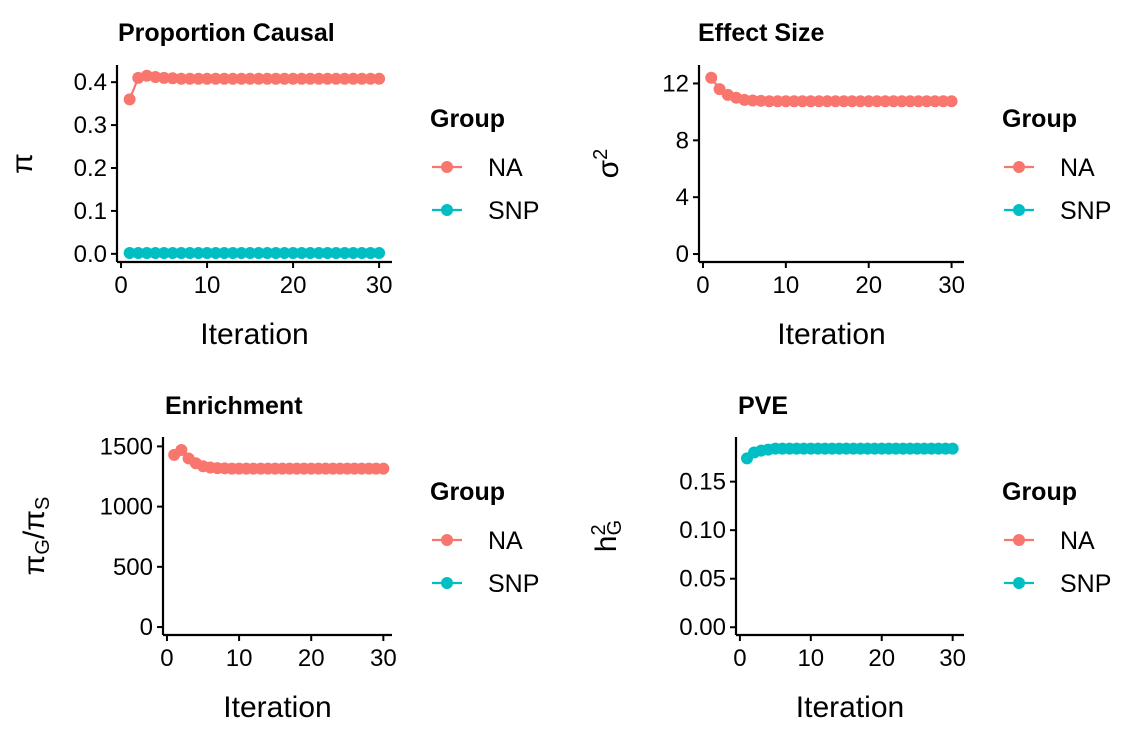 The height and width of the screenshot is (746, 1142). I want to click on y-tick-label: 1500, so click(126, 446).